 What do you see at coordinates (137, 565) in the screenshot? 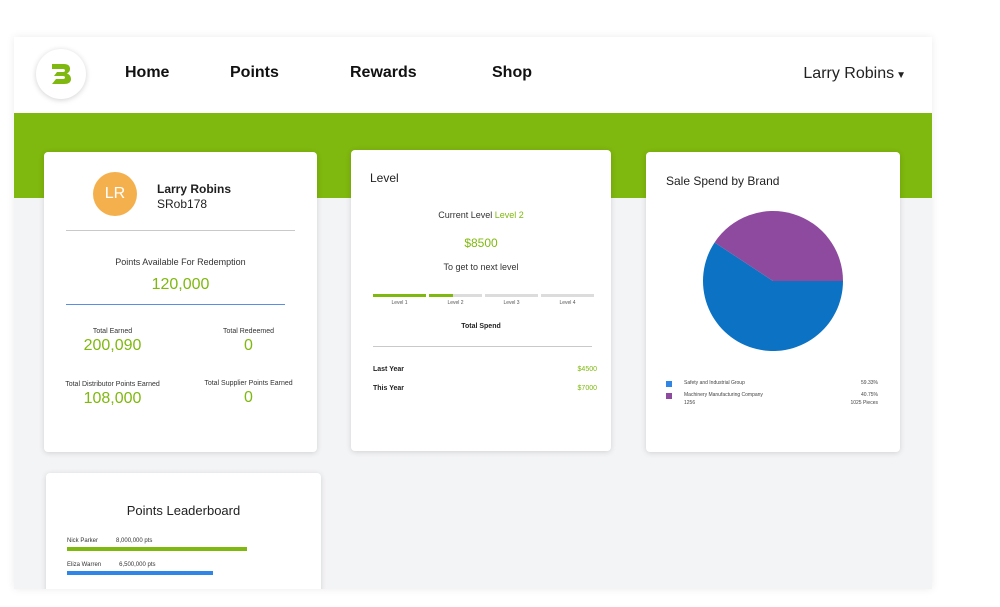
I see `leaderboard-points: 6,500,000 pts` at bounding box center [137, 565].